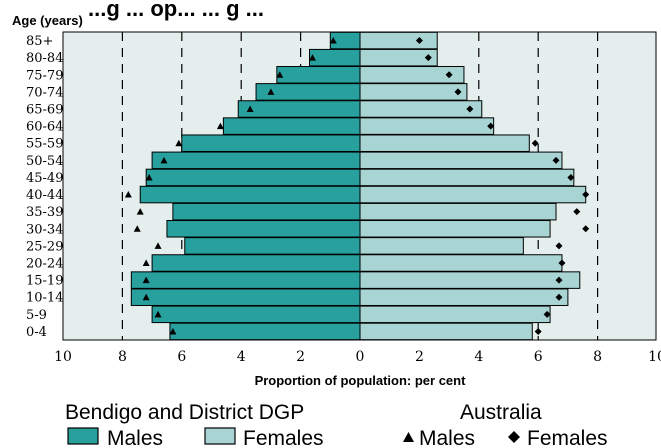 Image resolution: width=661 pixels, height=448 pixels. I want to click on category-label-85+: 85+, so click(39, 41).